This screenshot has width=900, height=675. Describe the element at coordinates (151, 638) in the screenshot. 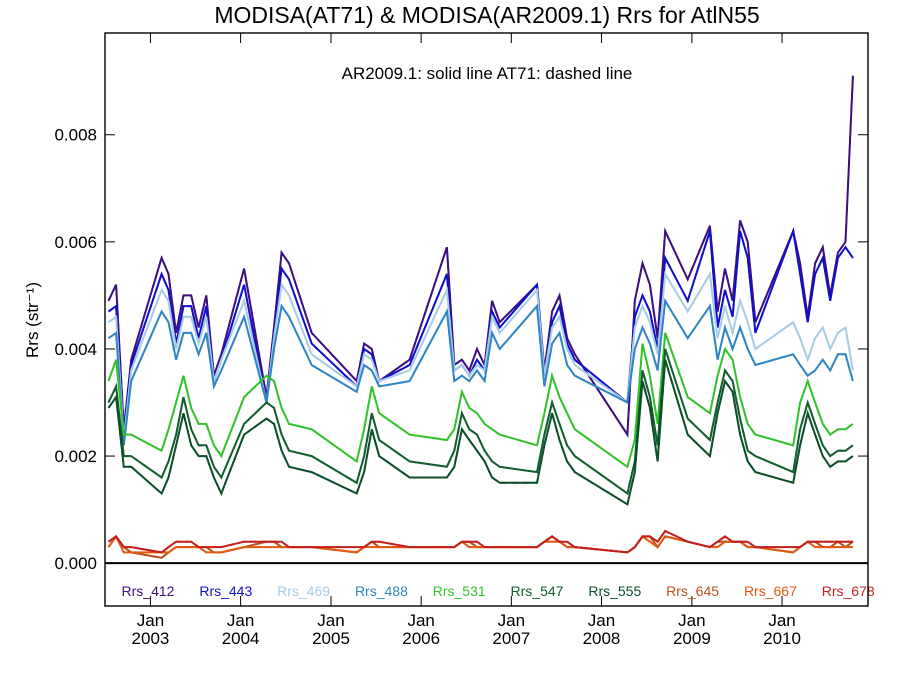

I see `x-tick-year-label: 2003` at that location.